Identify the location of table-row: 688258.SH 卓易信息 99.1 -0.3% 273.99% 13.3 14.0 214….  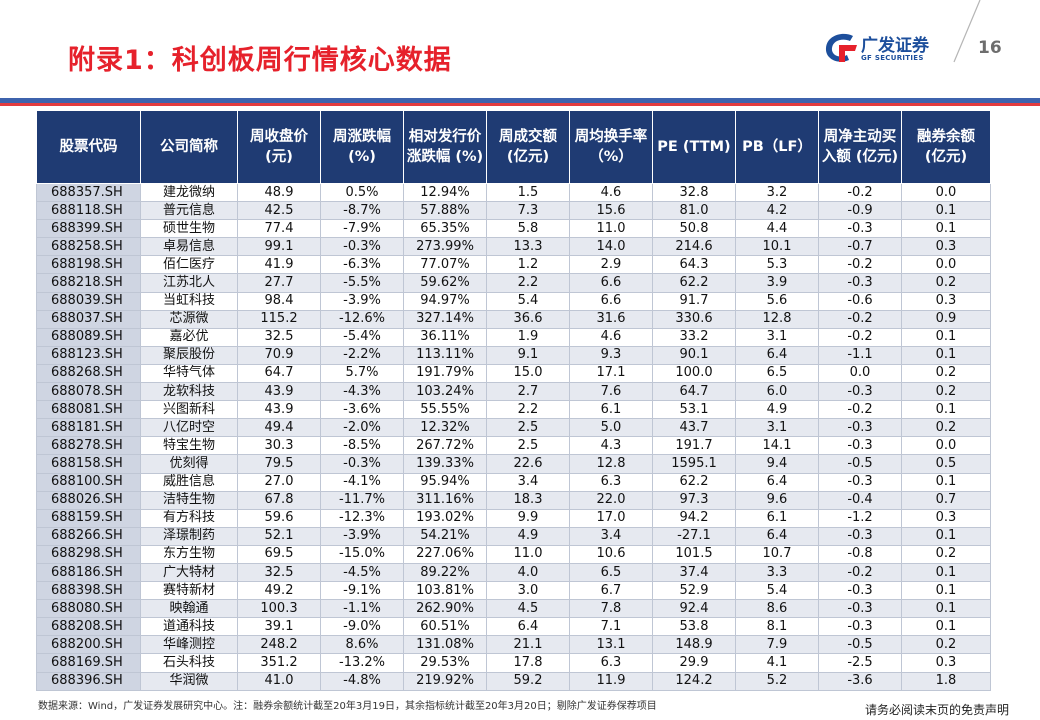
(513, 247).